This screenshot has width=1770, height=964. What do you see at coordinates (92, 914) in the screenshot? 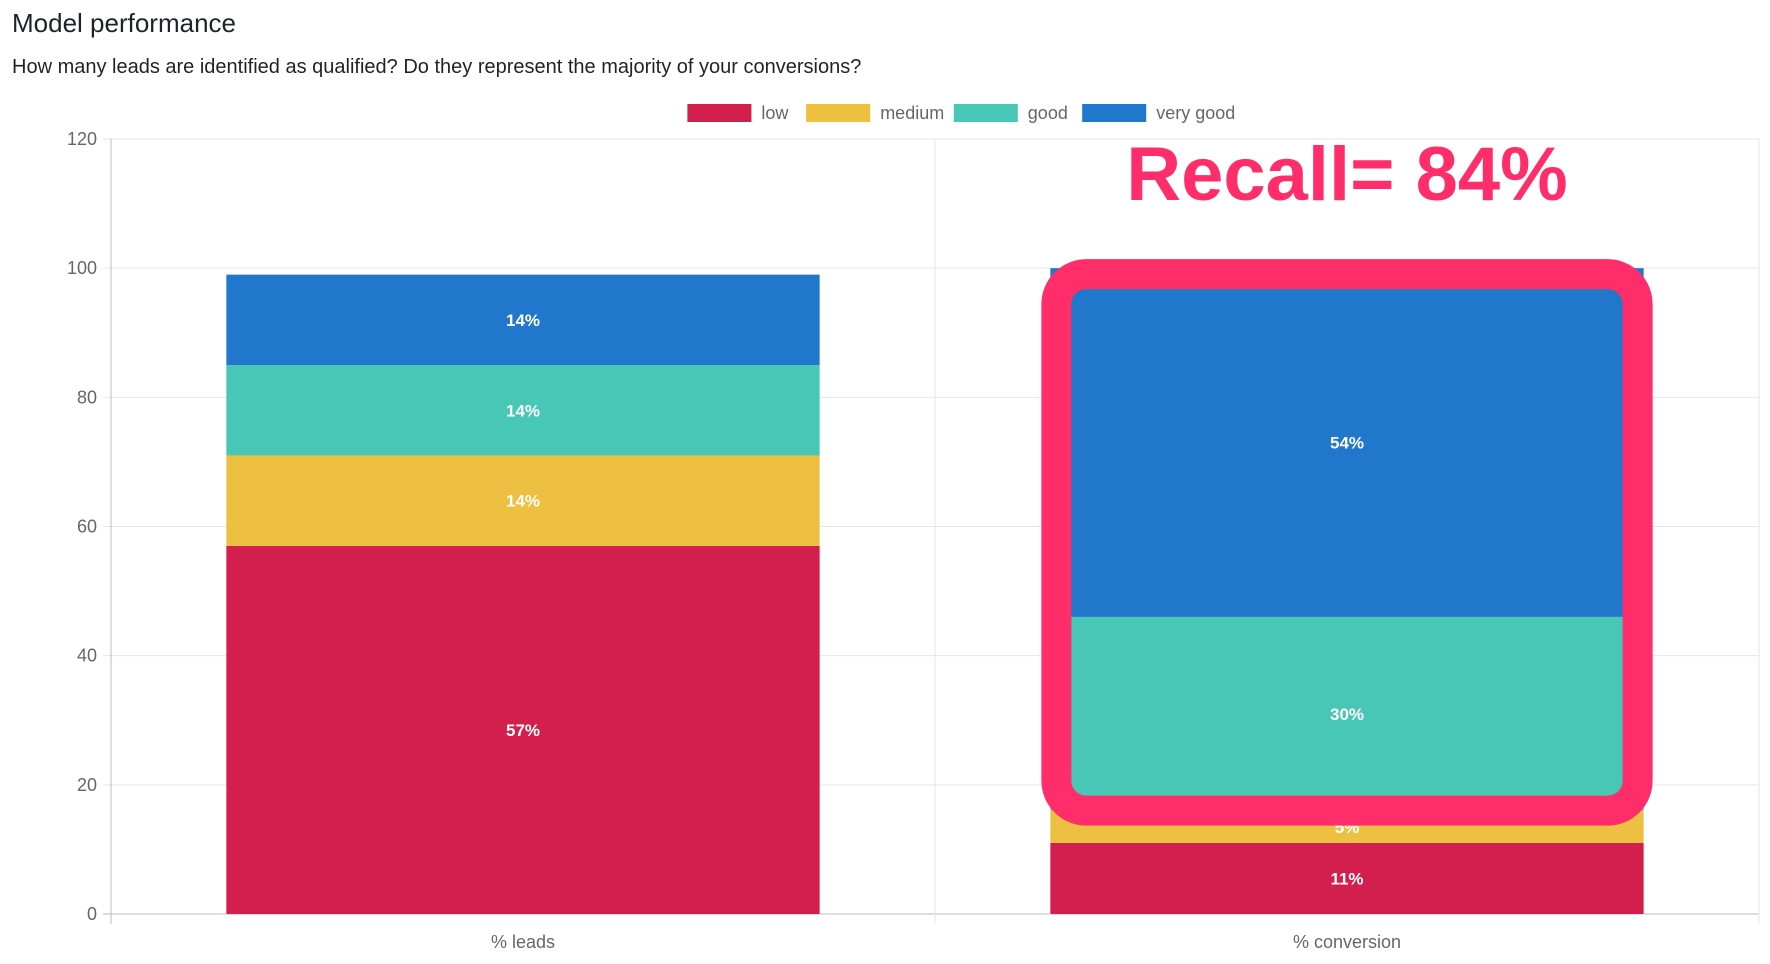
I see `y-tick-label: 0` at bounding box center [92, 914].